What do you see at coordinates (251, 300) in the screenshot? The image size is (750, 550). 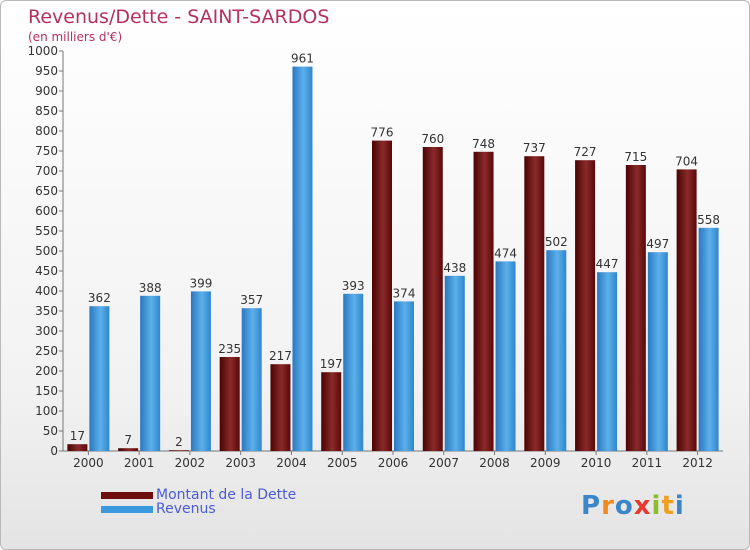 I see `data-label-revenue: 357` at bounding box center [251, 300].